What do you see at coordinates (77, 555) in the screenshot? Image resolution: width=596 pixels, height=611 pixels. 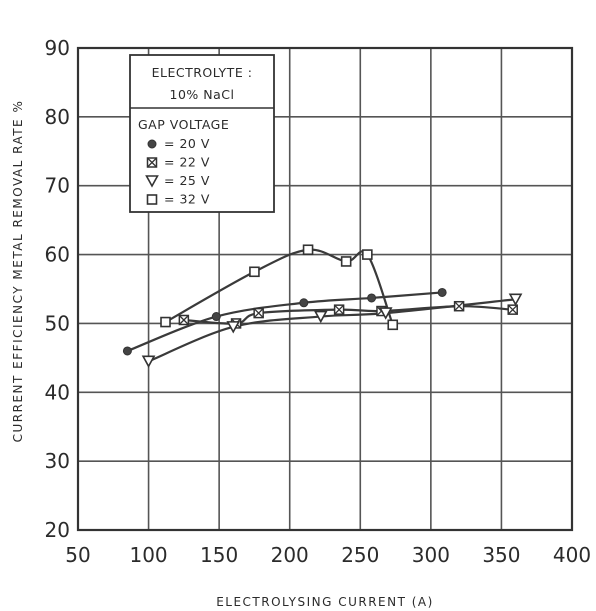 I see `x-tick-label: 50` at bounding box center [77, 555].